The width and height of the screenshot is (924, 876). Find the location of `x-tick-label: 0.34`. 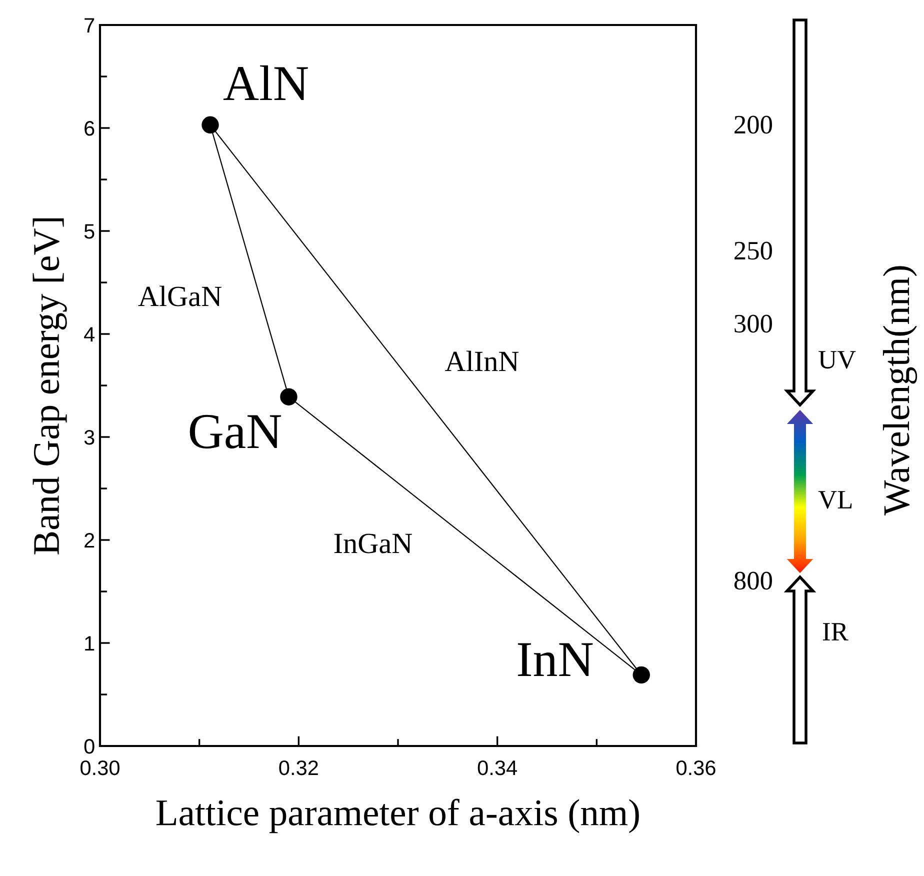

x-tick-label: 0.34 is located at coordinates (497, 768).